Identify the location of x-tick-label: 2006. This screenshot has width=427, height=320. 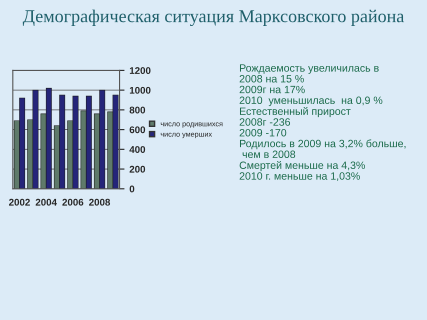
(73, 202).